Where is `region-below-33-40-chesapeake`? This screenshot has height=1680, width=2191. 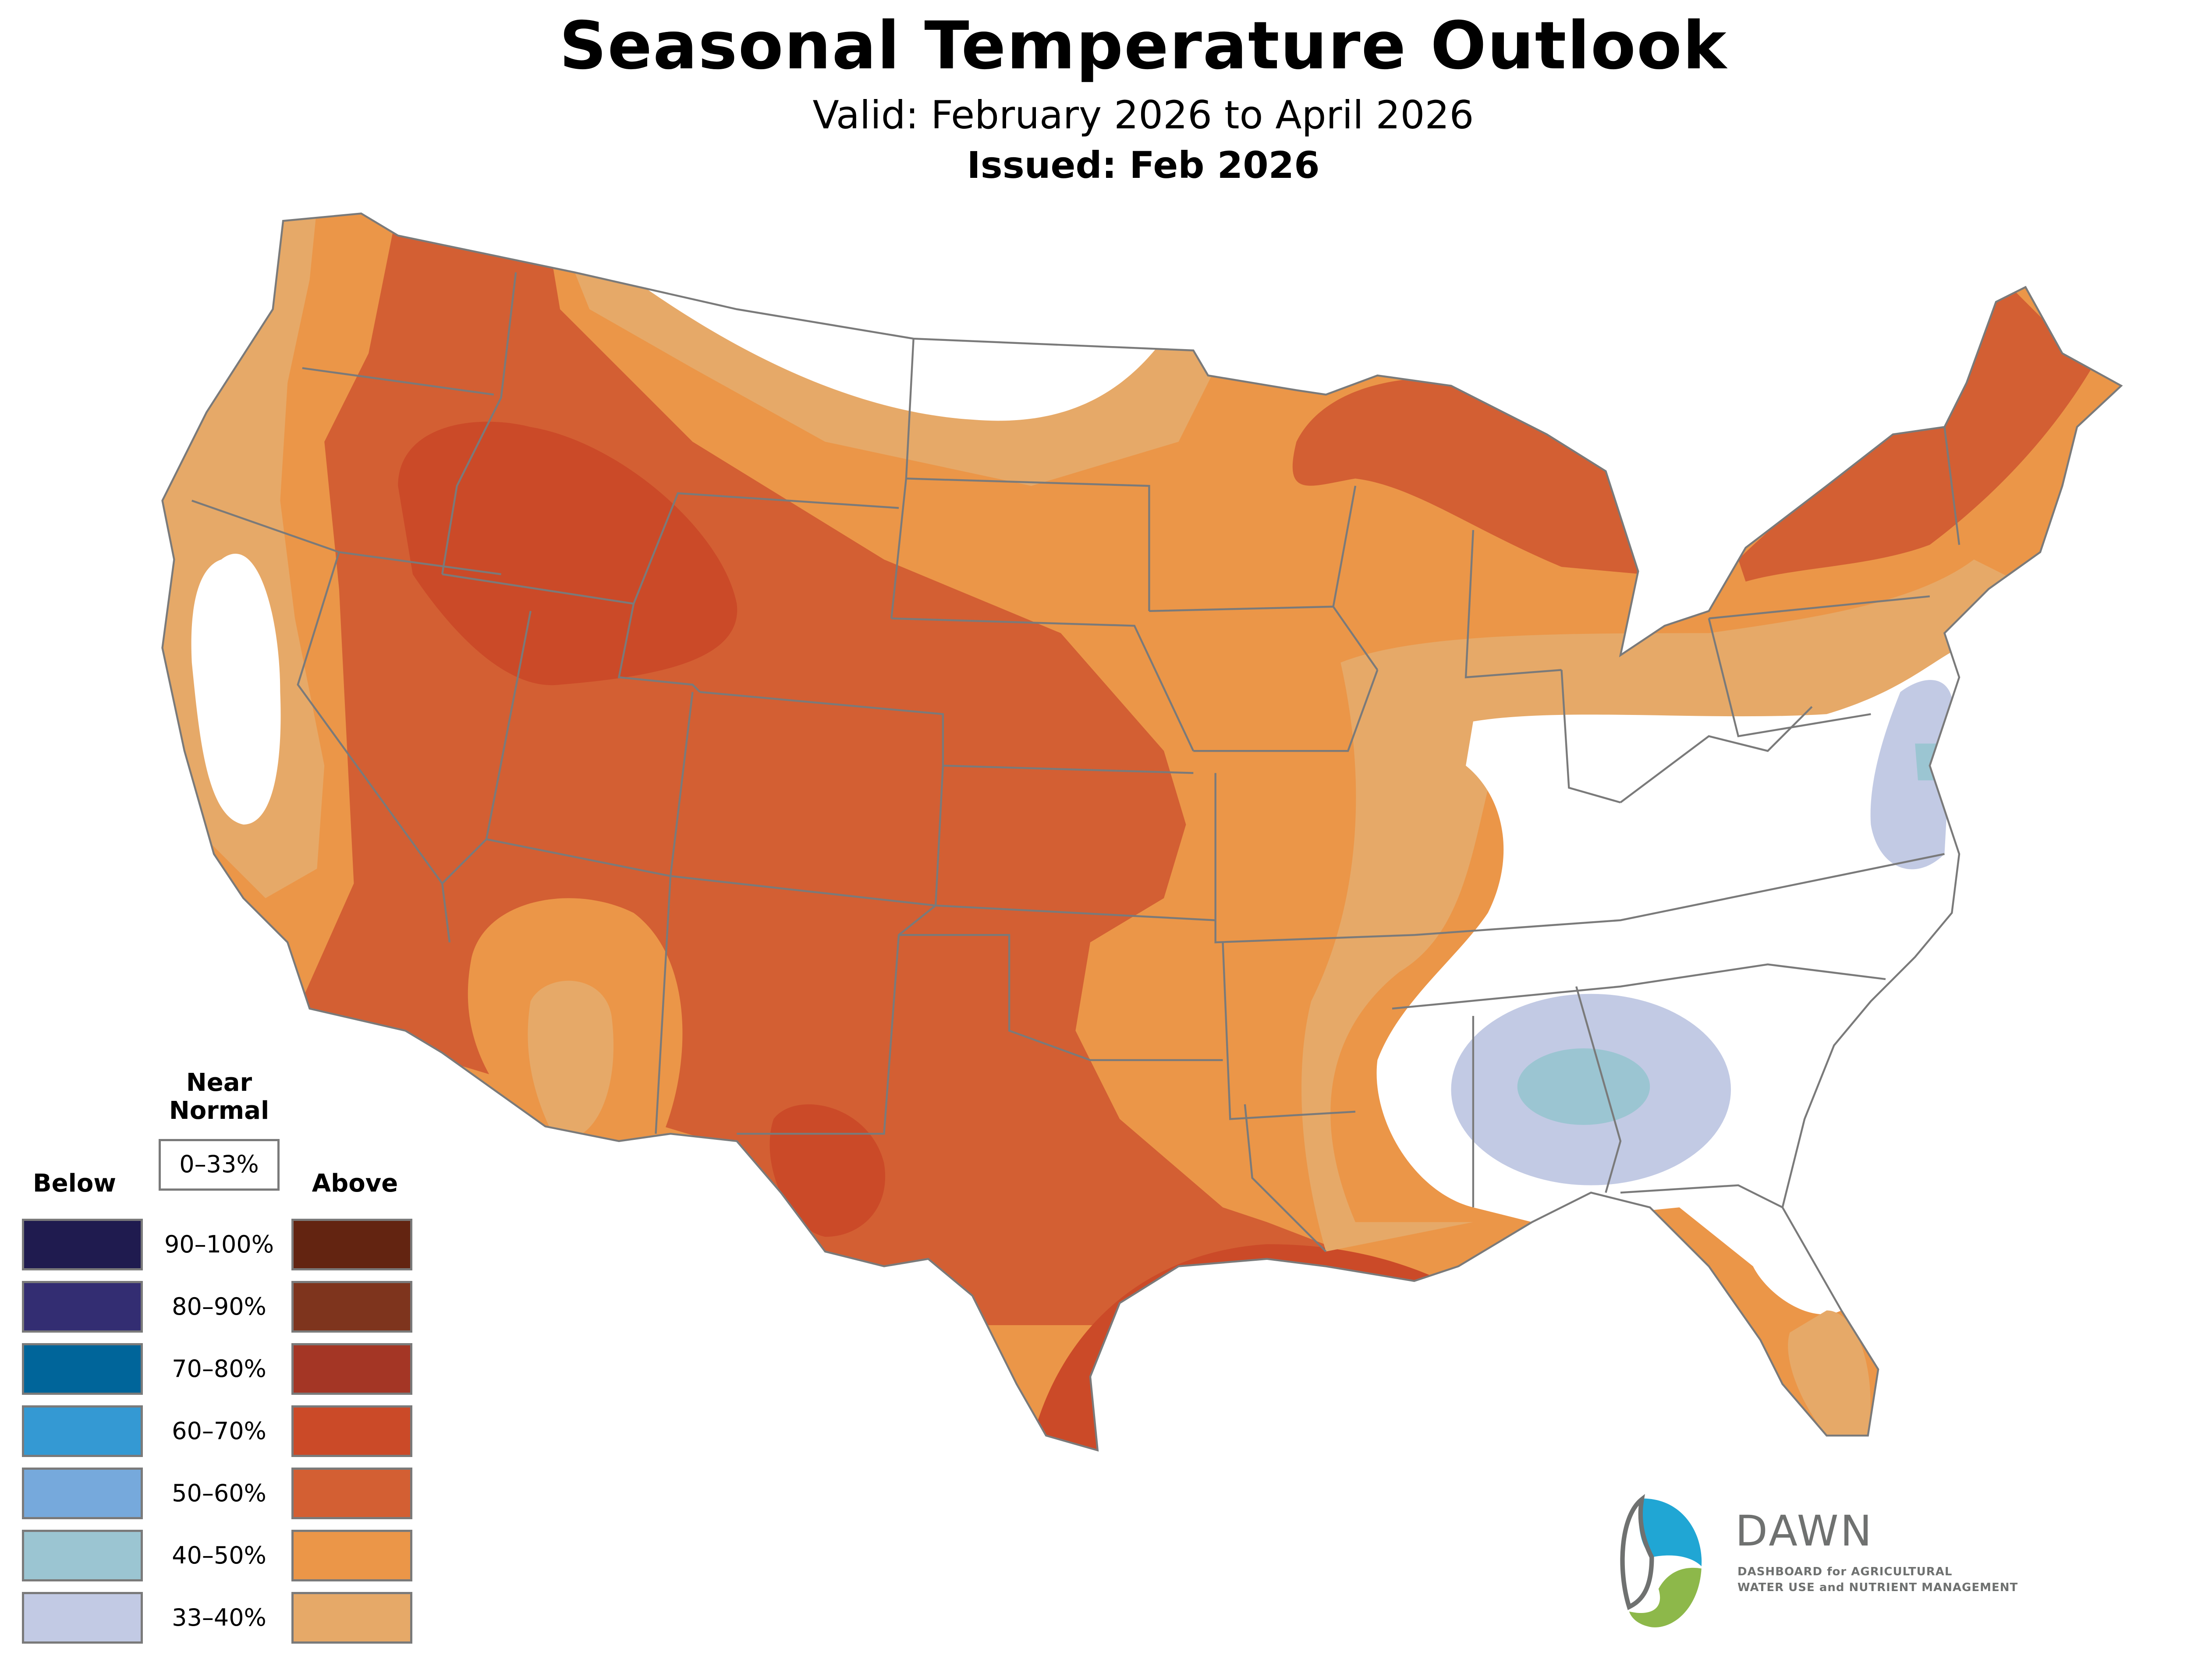 region-below-33-40-chesapeake is located at coordinates (1911, 775).